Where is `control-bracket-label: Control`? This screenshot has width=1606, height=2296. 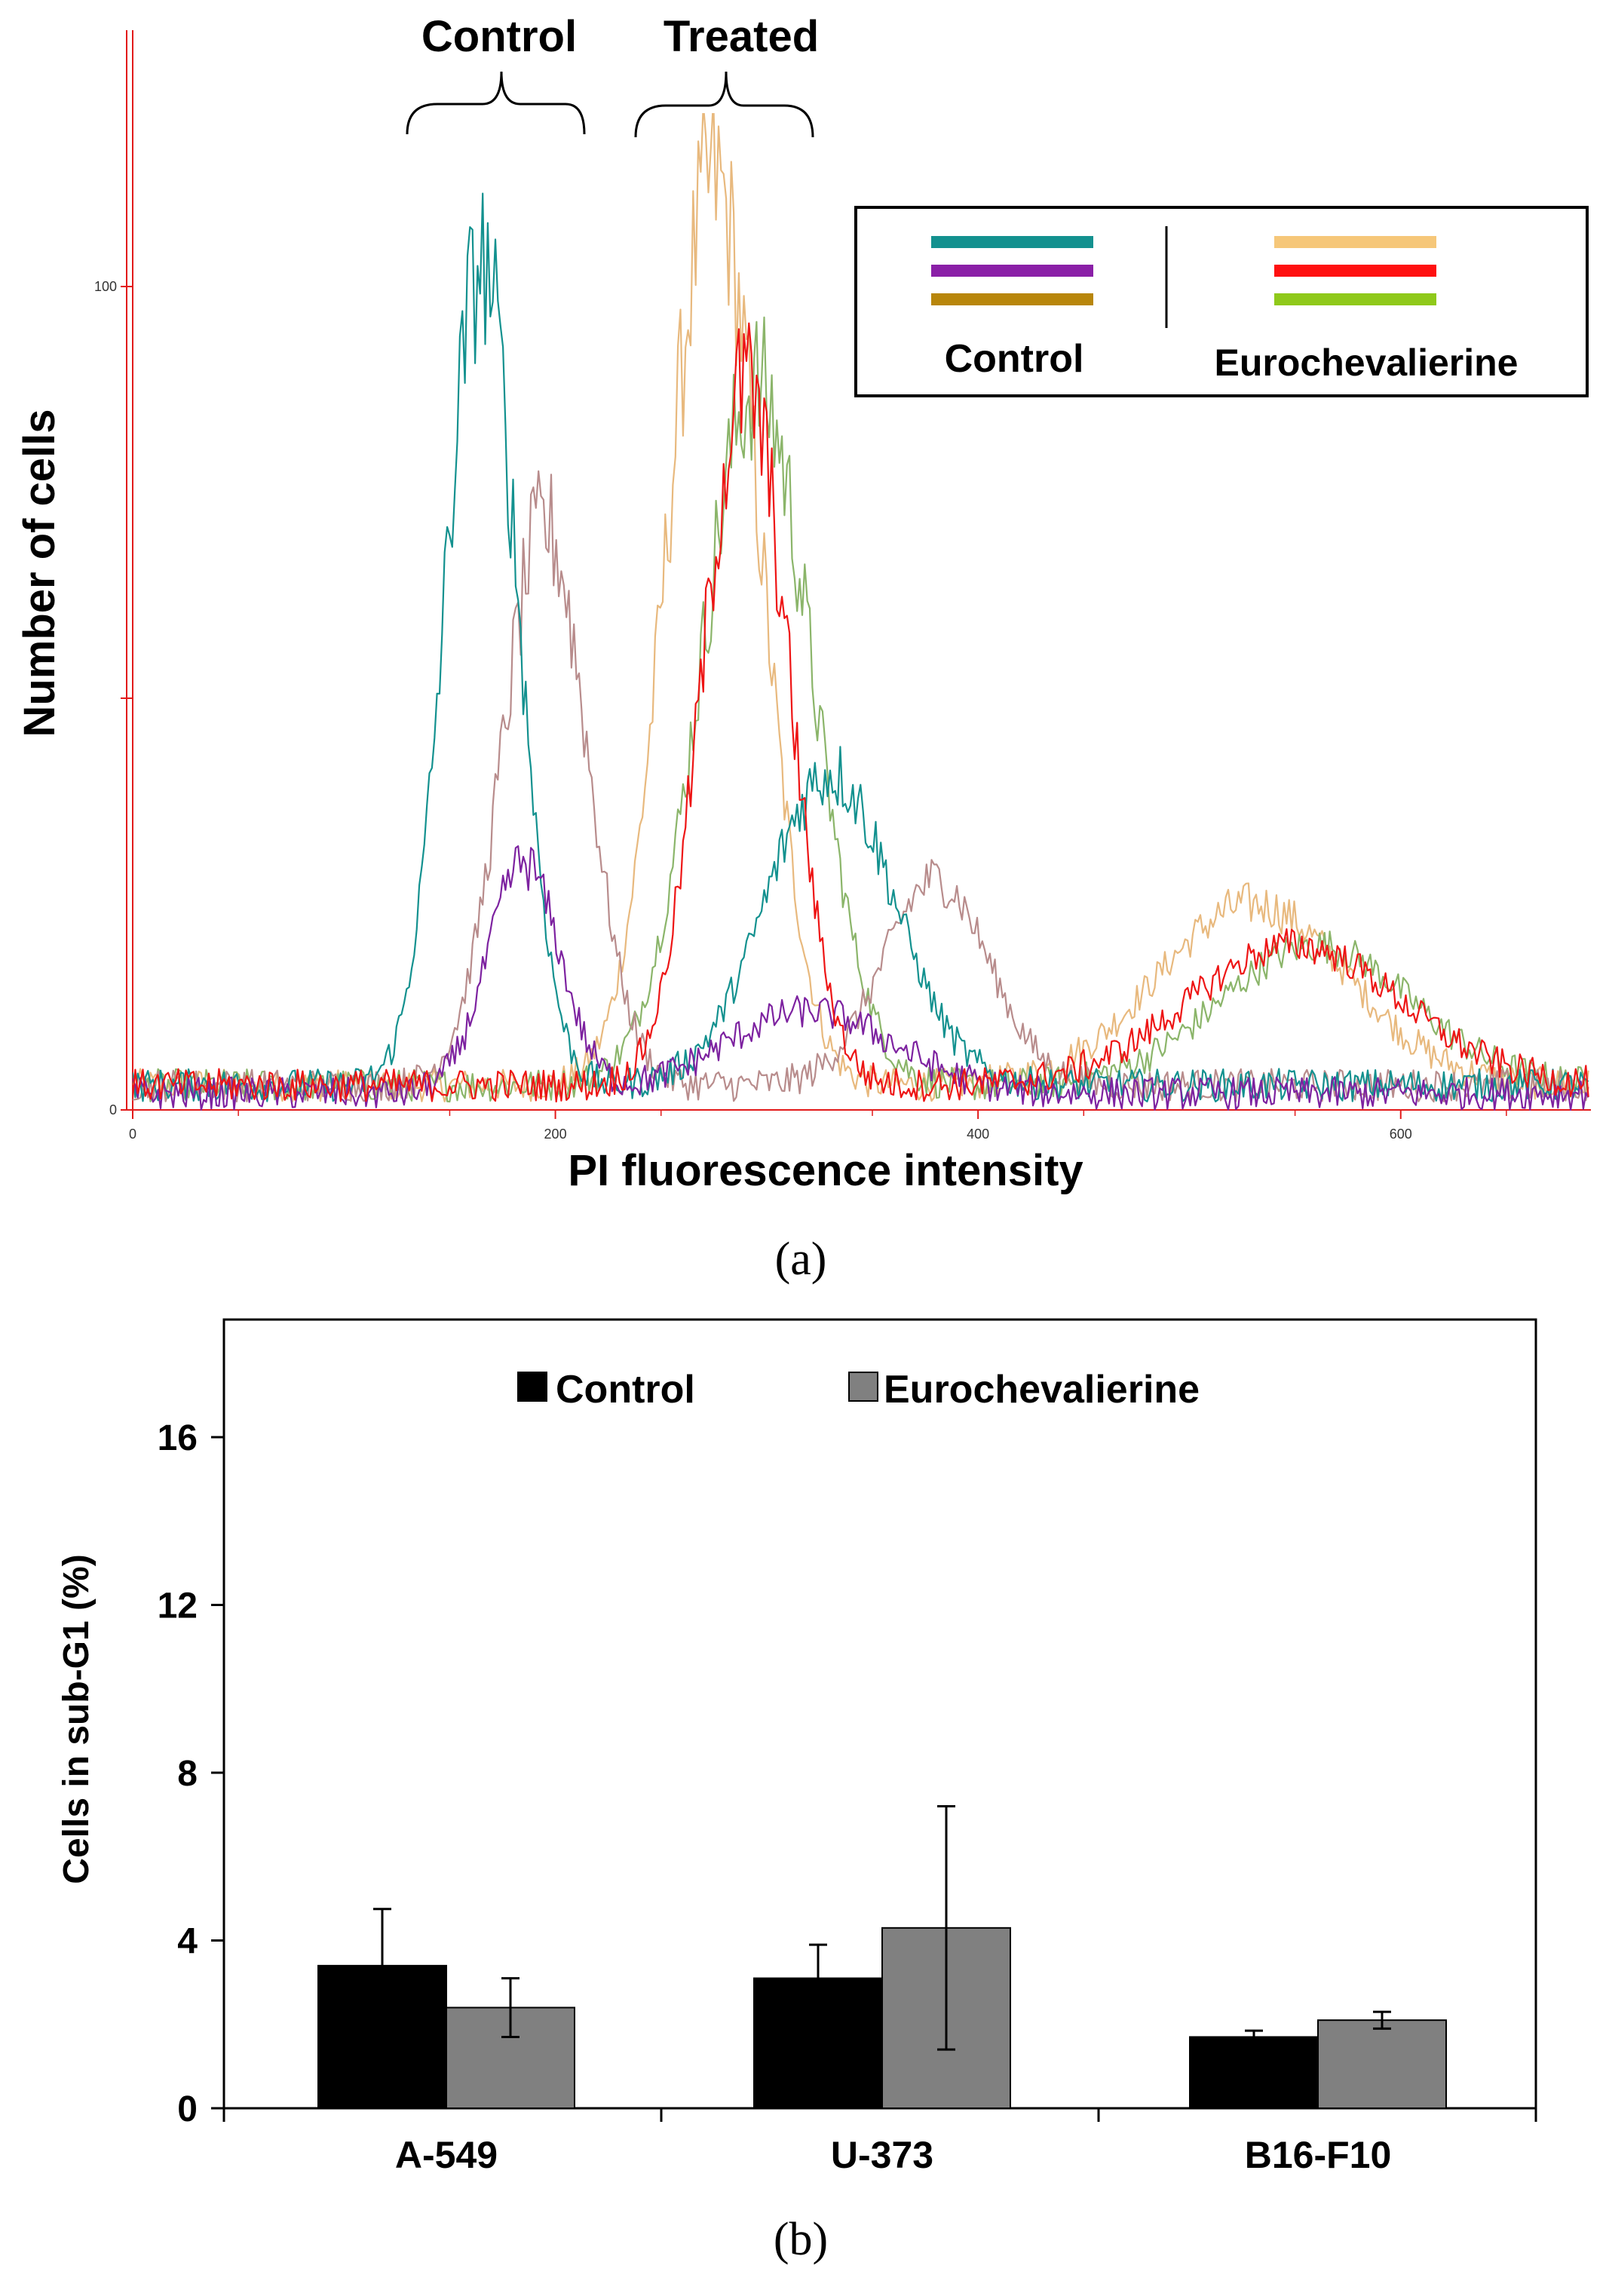 control-bracket-label: Control is located at coordinates (499, 36).